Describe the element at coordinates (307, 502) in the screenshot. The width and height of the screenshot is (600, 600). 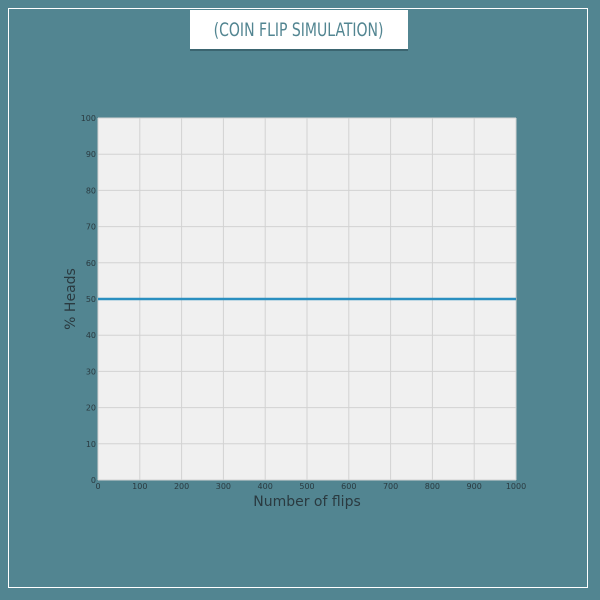
I see `x-axis-label: Number of flips` at that location.